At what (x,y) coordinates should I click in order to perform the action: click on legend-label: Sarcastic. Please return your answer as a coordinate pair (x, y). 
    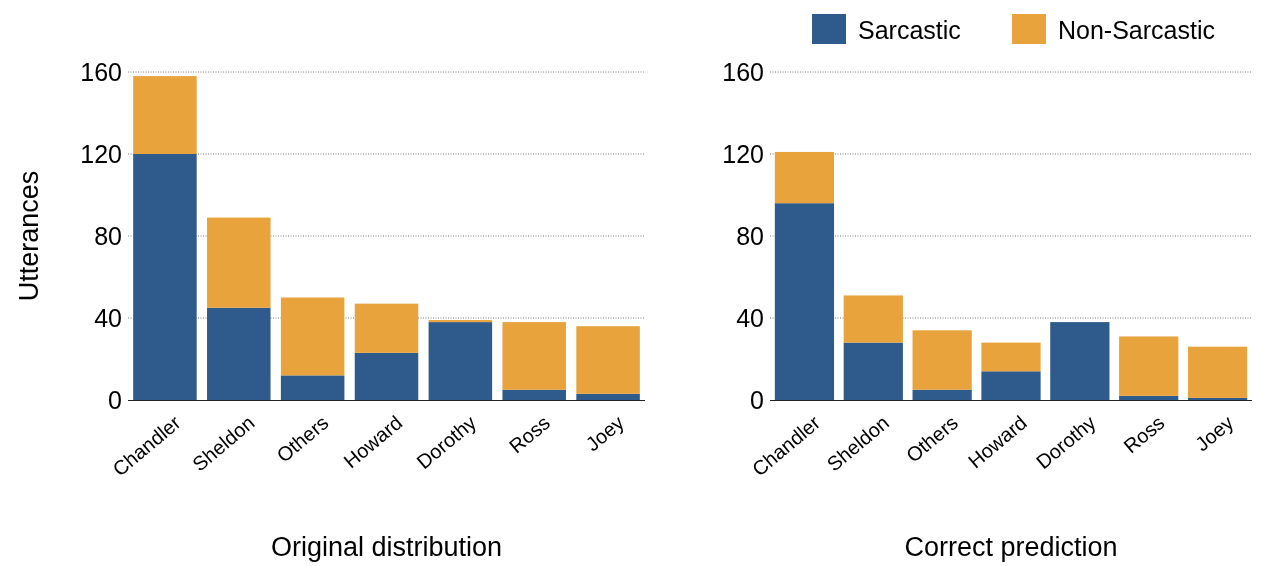
    Looking at the image, I should click on (909, 30).